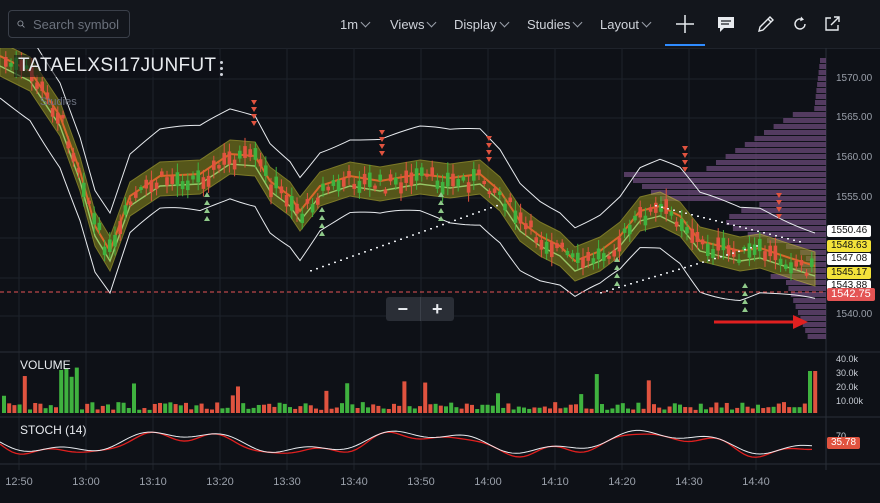 This screenshot has height=503, width=880. I want to click on stoch-main-line, so click(406, 442).